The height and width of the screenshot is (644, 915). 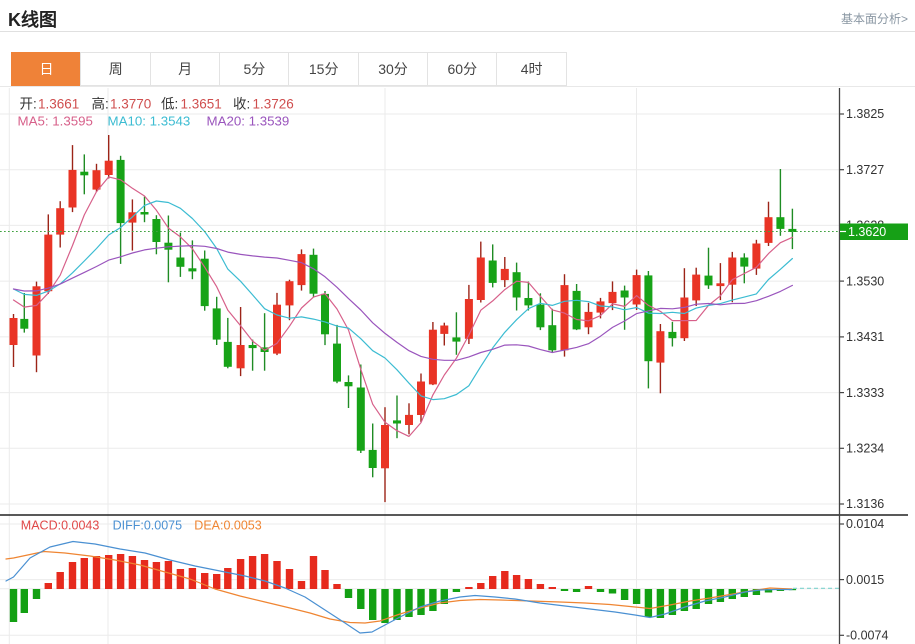 I want to click on svg-text: DEA:0.0053, so click(x=227, y=526).